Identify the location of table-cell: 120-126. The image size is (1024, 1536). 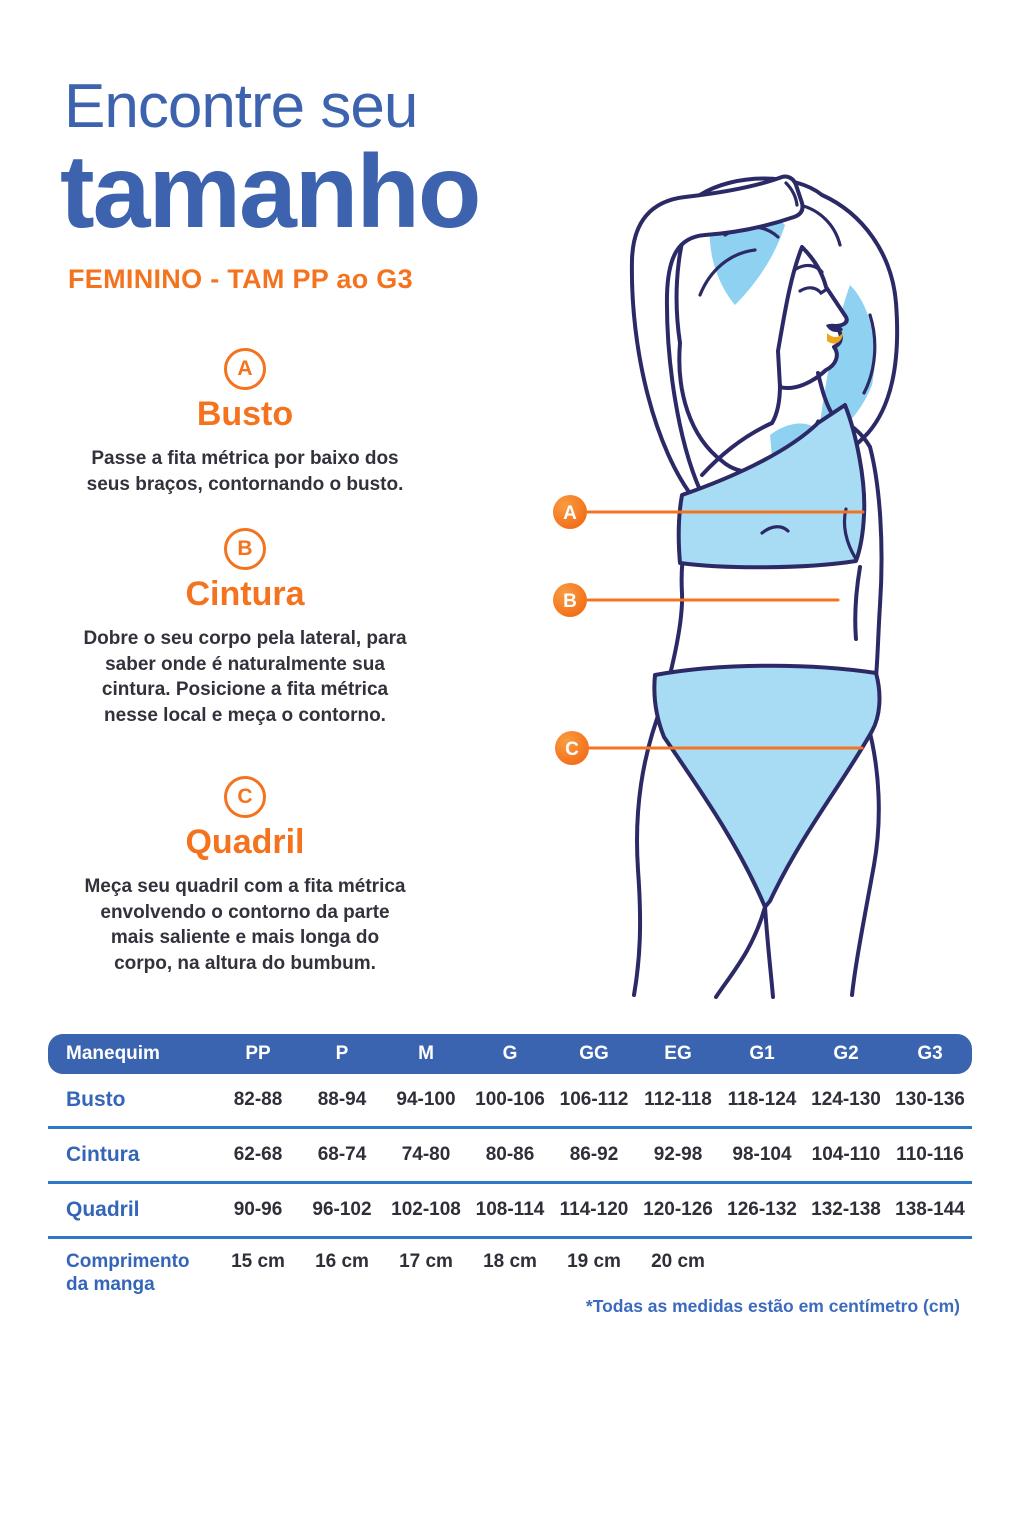
(678, 1209).